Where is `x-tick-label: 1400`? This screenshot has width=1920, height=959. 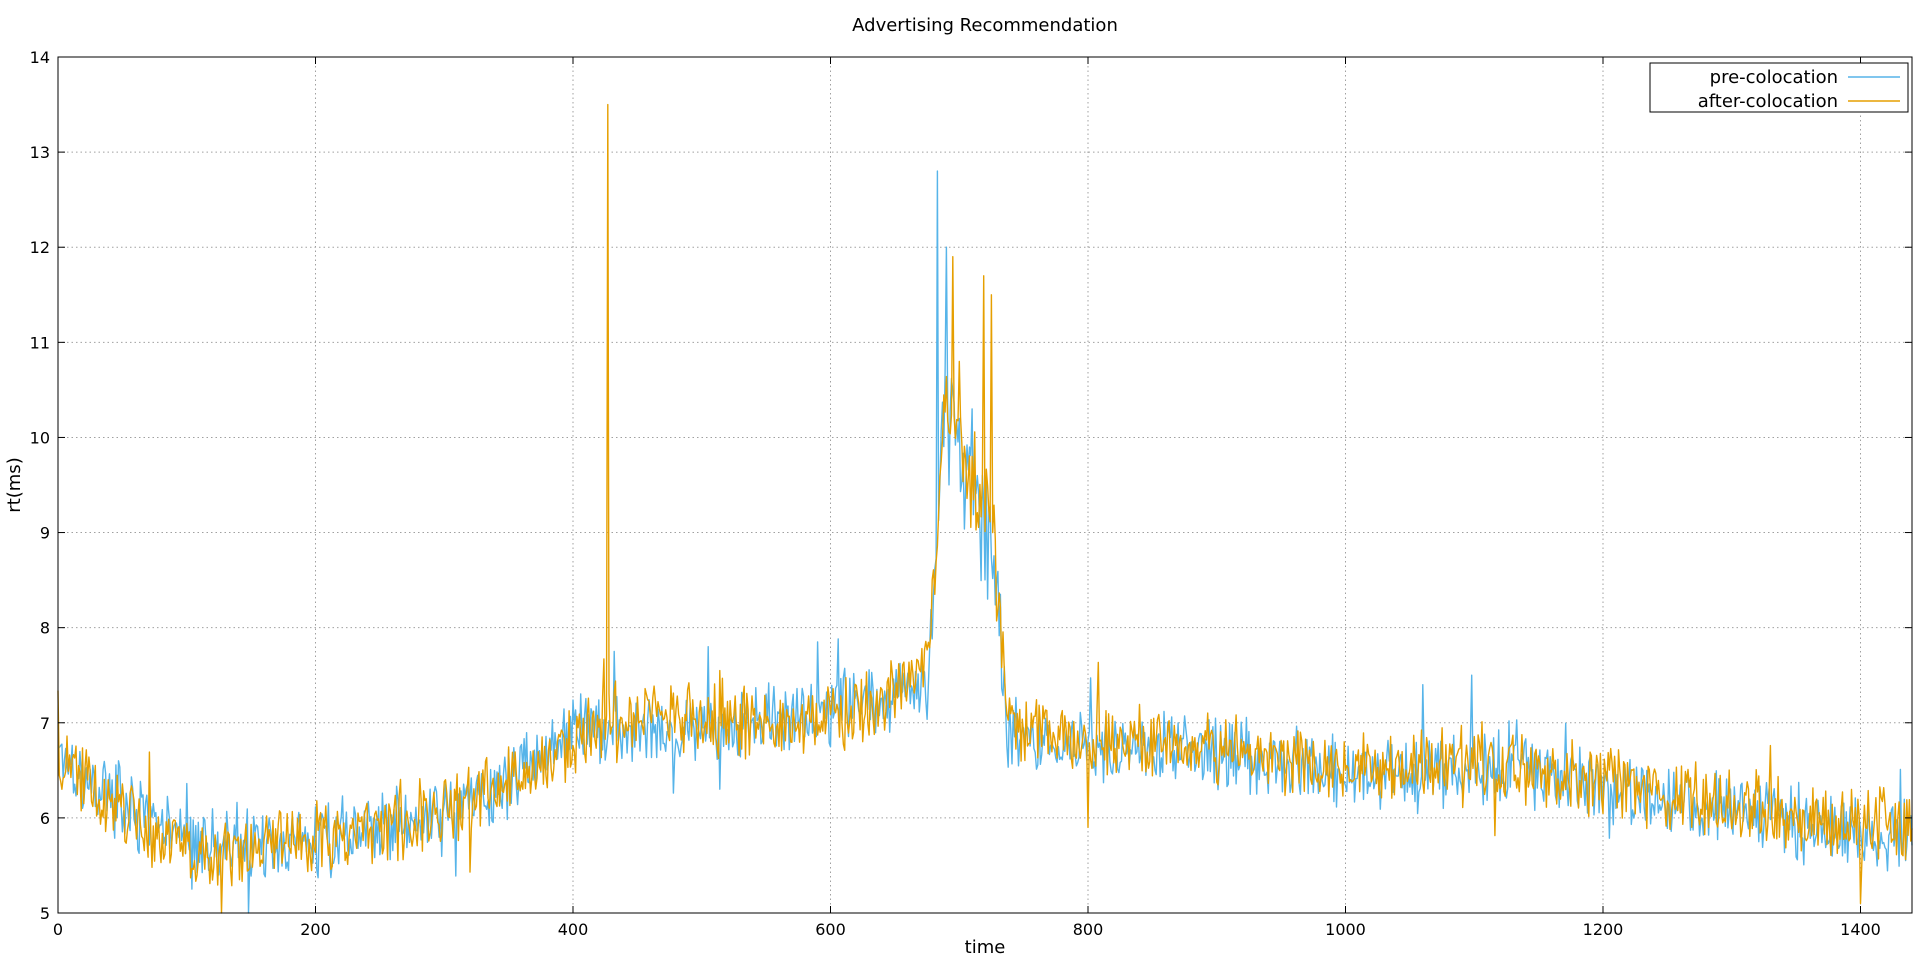 x-tick-label: 1400 is located at coordinates (1860, 929).